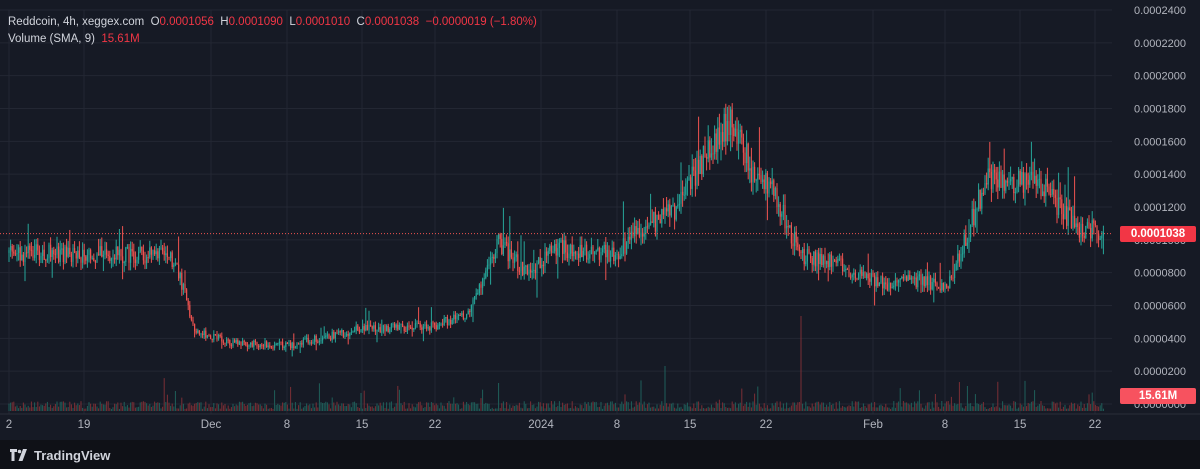 The image size is (1200, 469). Describe the element at coordinates (60, 455) in the screenshot. I see `tradingview-brand: TradingView` at that location.